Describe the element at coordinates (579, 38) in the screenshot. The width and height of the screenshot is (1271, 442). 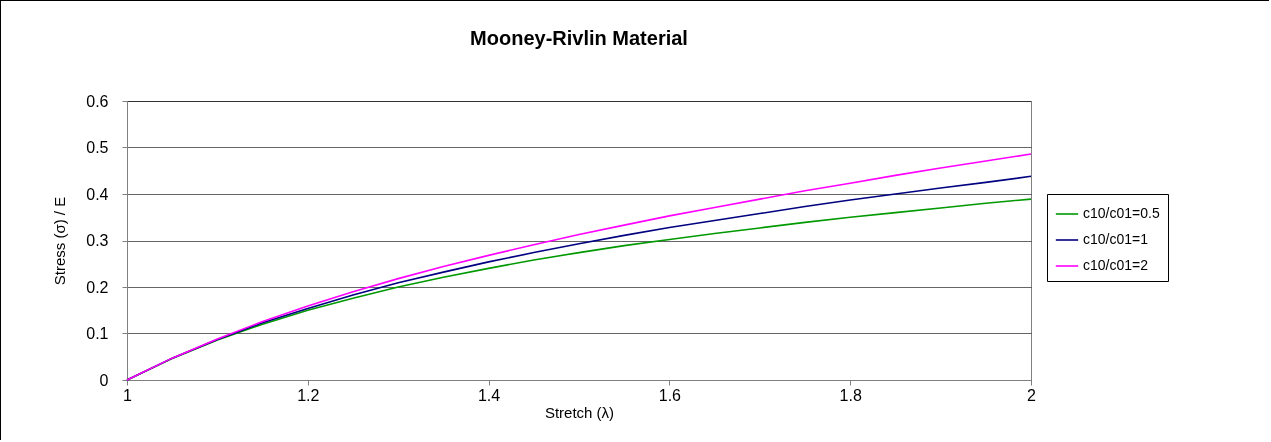
I see `chart-title: Mooney-Rivlin Material` at that location.